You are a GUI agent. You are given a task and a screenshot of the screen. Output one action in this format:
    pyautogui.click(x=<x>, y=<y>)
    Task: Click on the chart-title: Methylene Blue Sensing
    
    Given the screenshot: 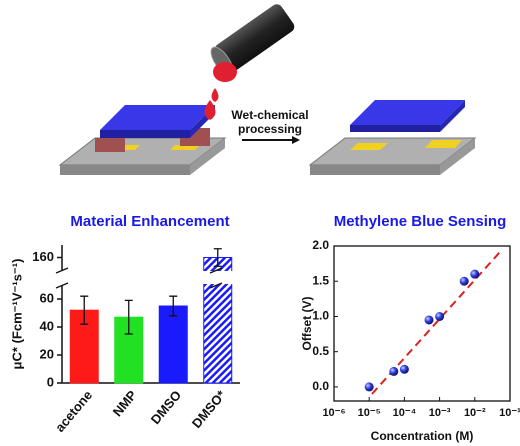 What is the action you would take?
    pyautogui.click(x=420, y=221)
    